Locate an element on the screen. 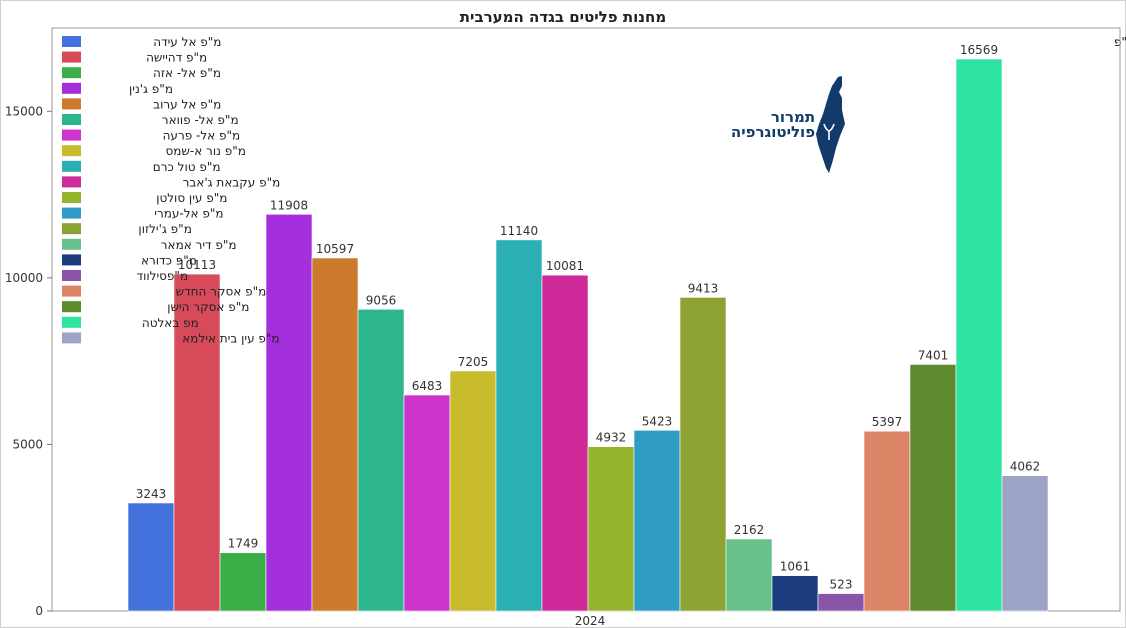  data-label: 10113 is located at coordinates (197, 265).